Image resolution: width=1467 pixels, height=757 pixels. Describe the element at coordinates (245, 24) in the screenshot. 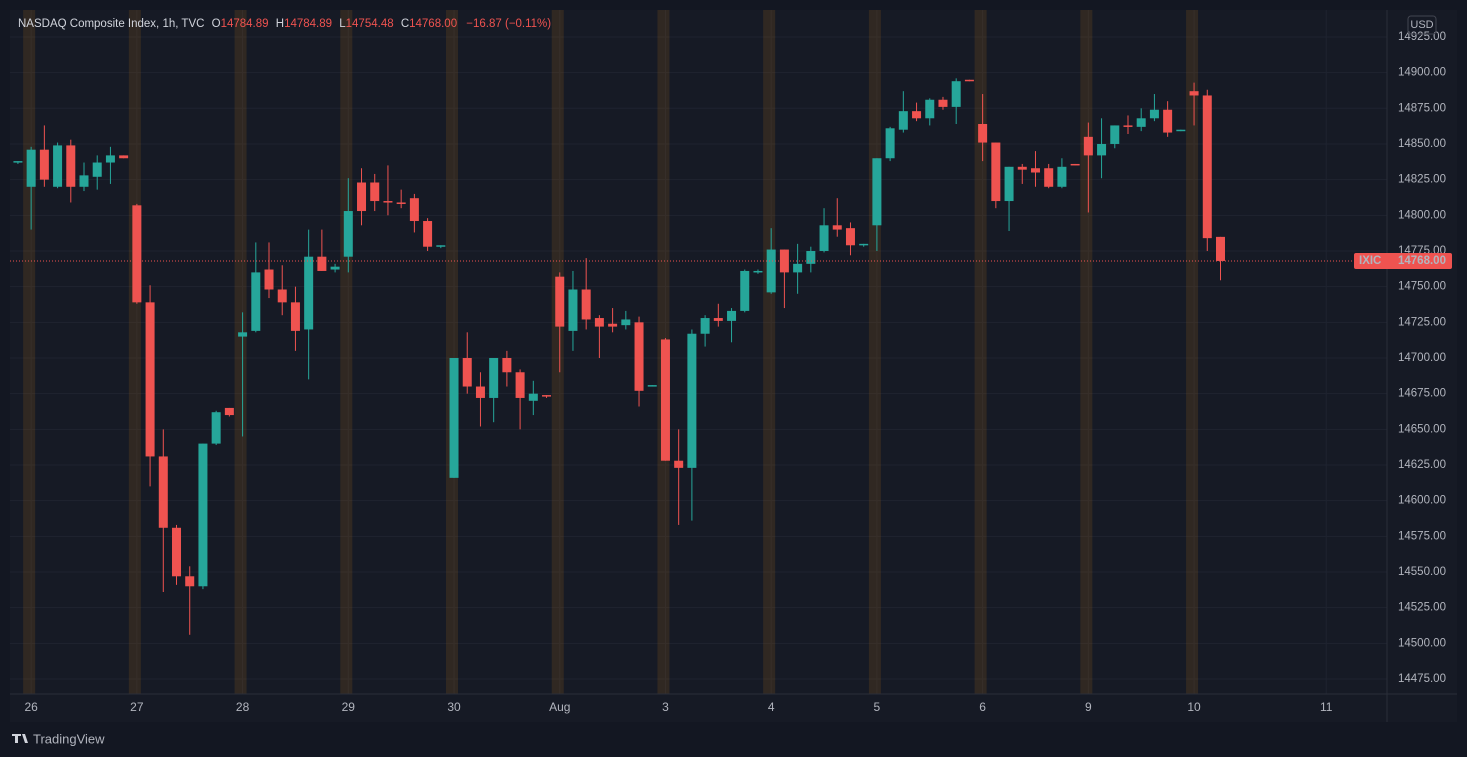

I see `open: 14784.89` at that location.